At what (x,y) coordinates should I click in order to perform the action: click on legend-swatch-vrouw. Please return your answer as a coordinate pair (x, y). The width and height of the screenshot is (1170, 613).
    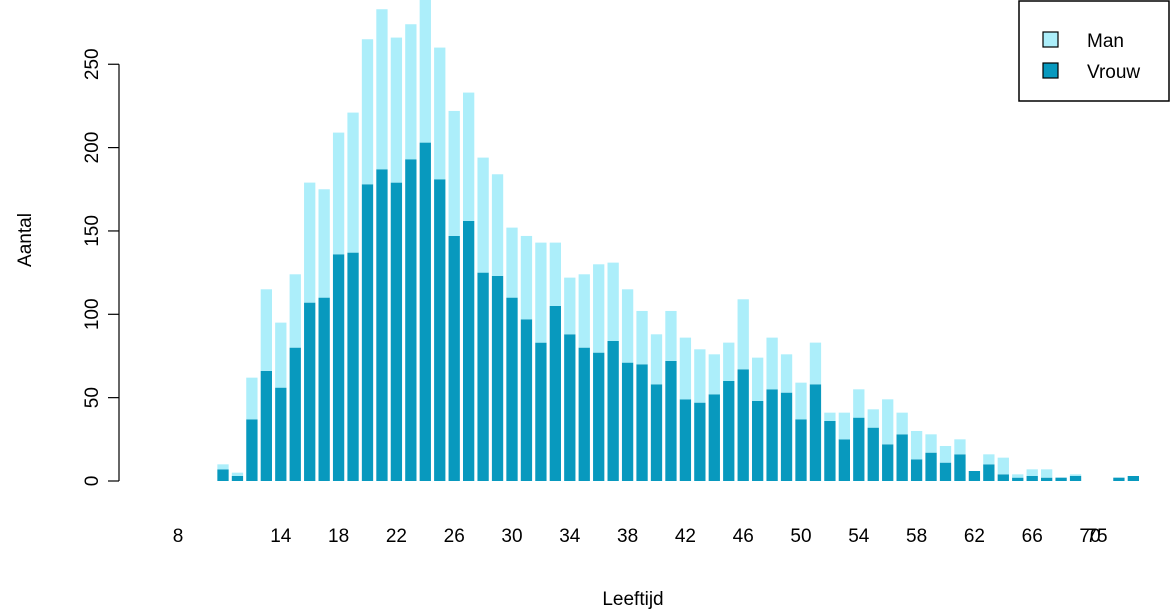
    Looking at the image, I should click on (1050, 70).